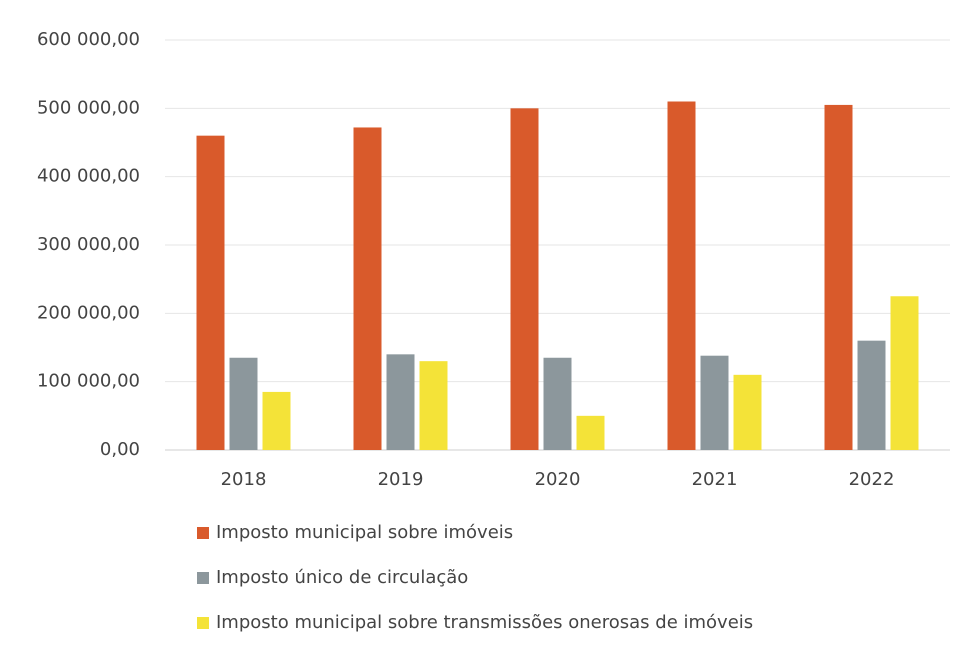  Describe the element at coordinates (120, 449) in the screenshot. I see `y-tick-label: 0,00` at that location.